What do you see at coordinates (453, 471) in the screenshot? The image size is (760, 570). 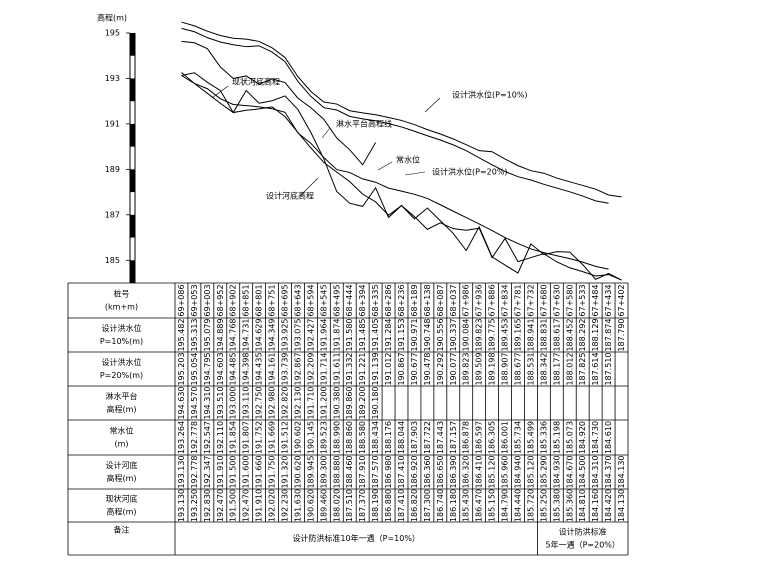 I see `cell-value: 186.390` at bounding box center [453, 471].